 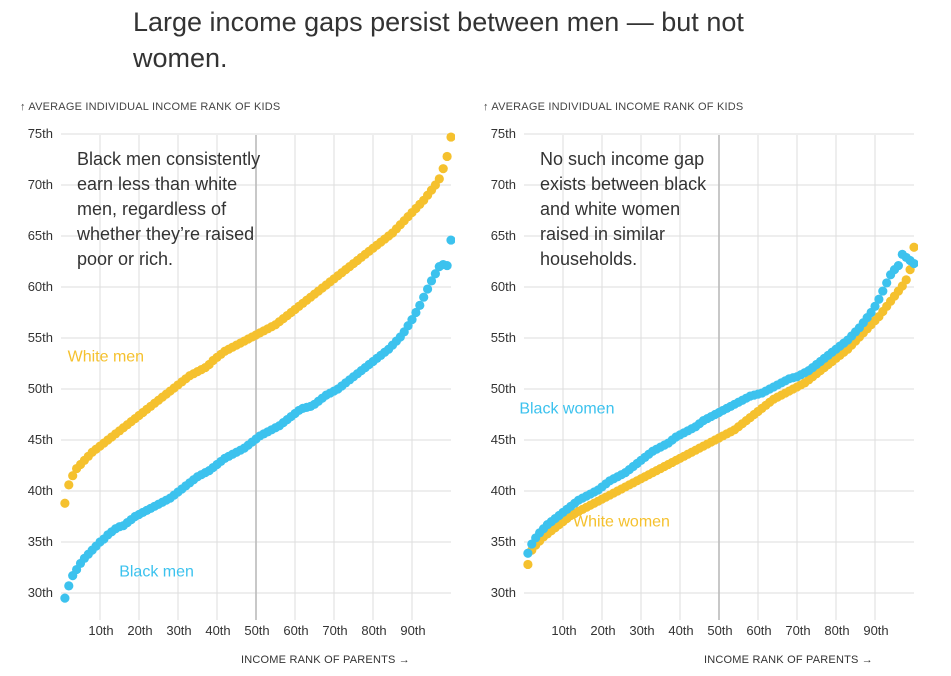 I want to click on annotation-line: men, regardless of, so click(x=152, y=209).